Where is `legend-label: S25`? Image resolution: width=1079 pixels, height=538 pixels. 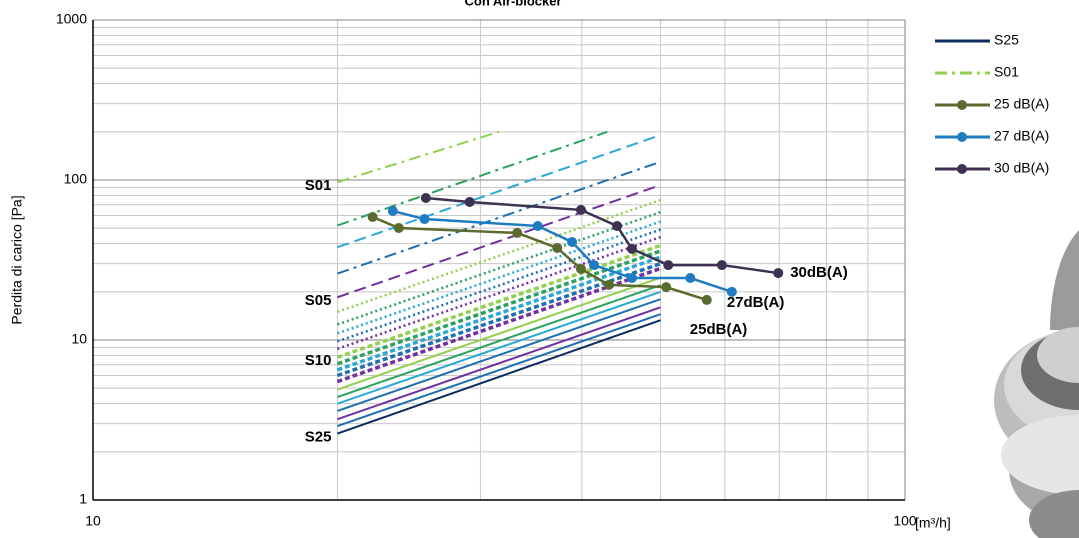 legend-label: S25 is located at coordinates (1006, 40).